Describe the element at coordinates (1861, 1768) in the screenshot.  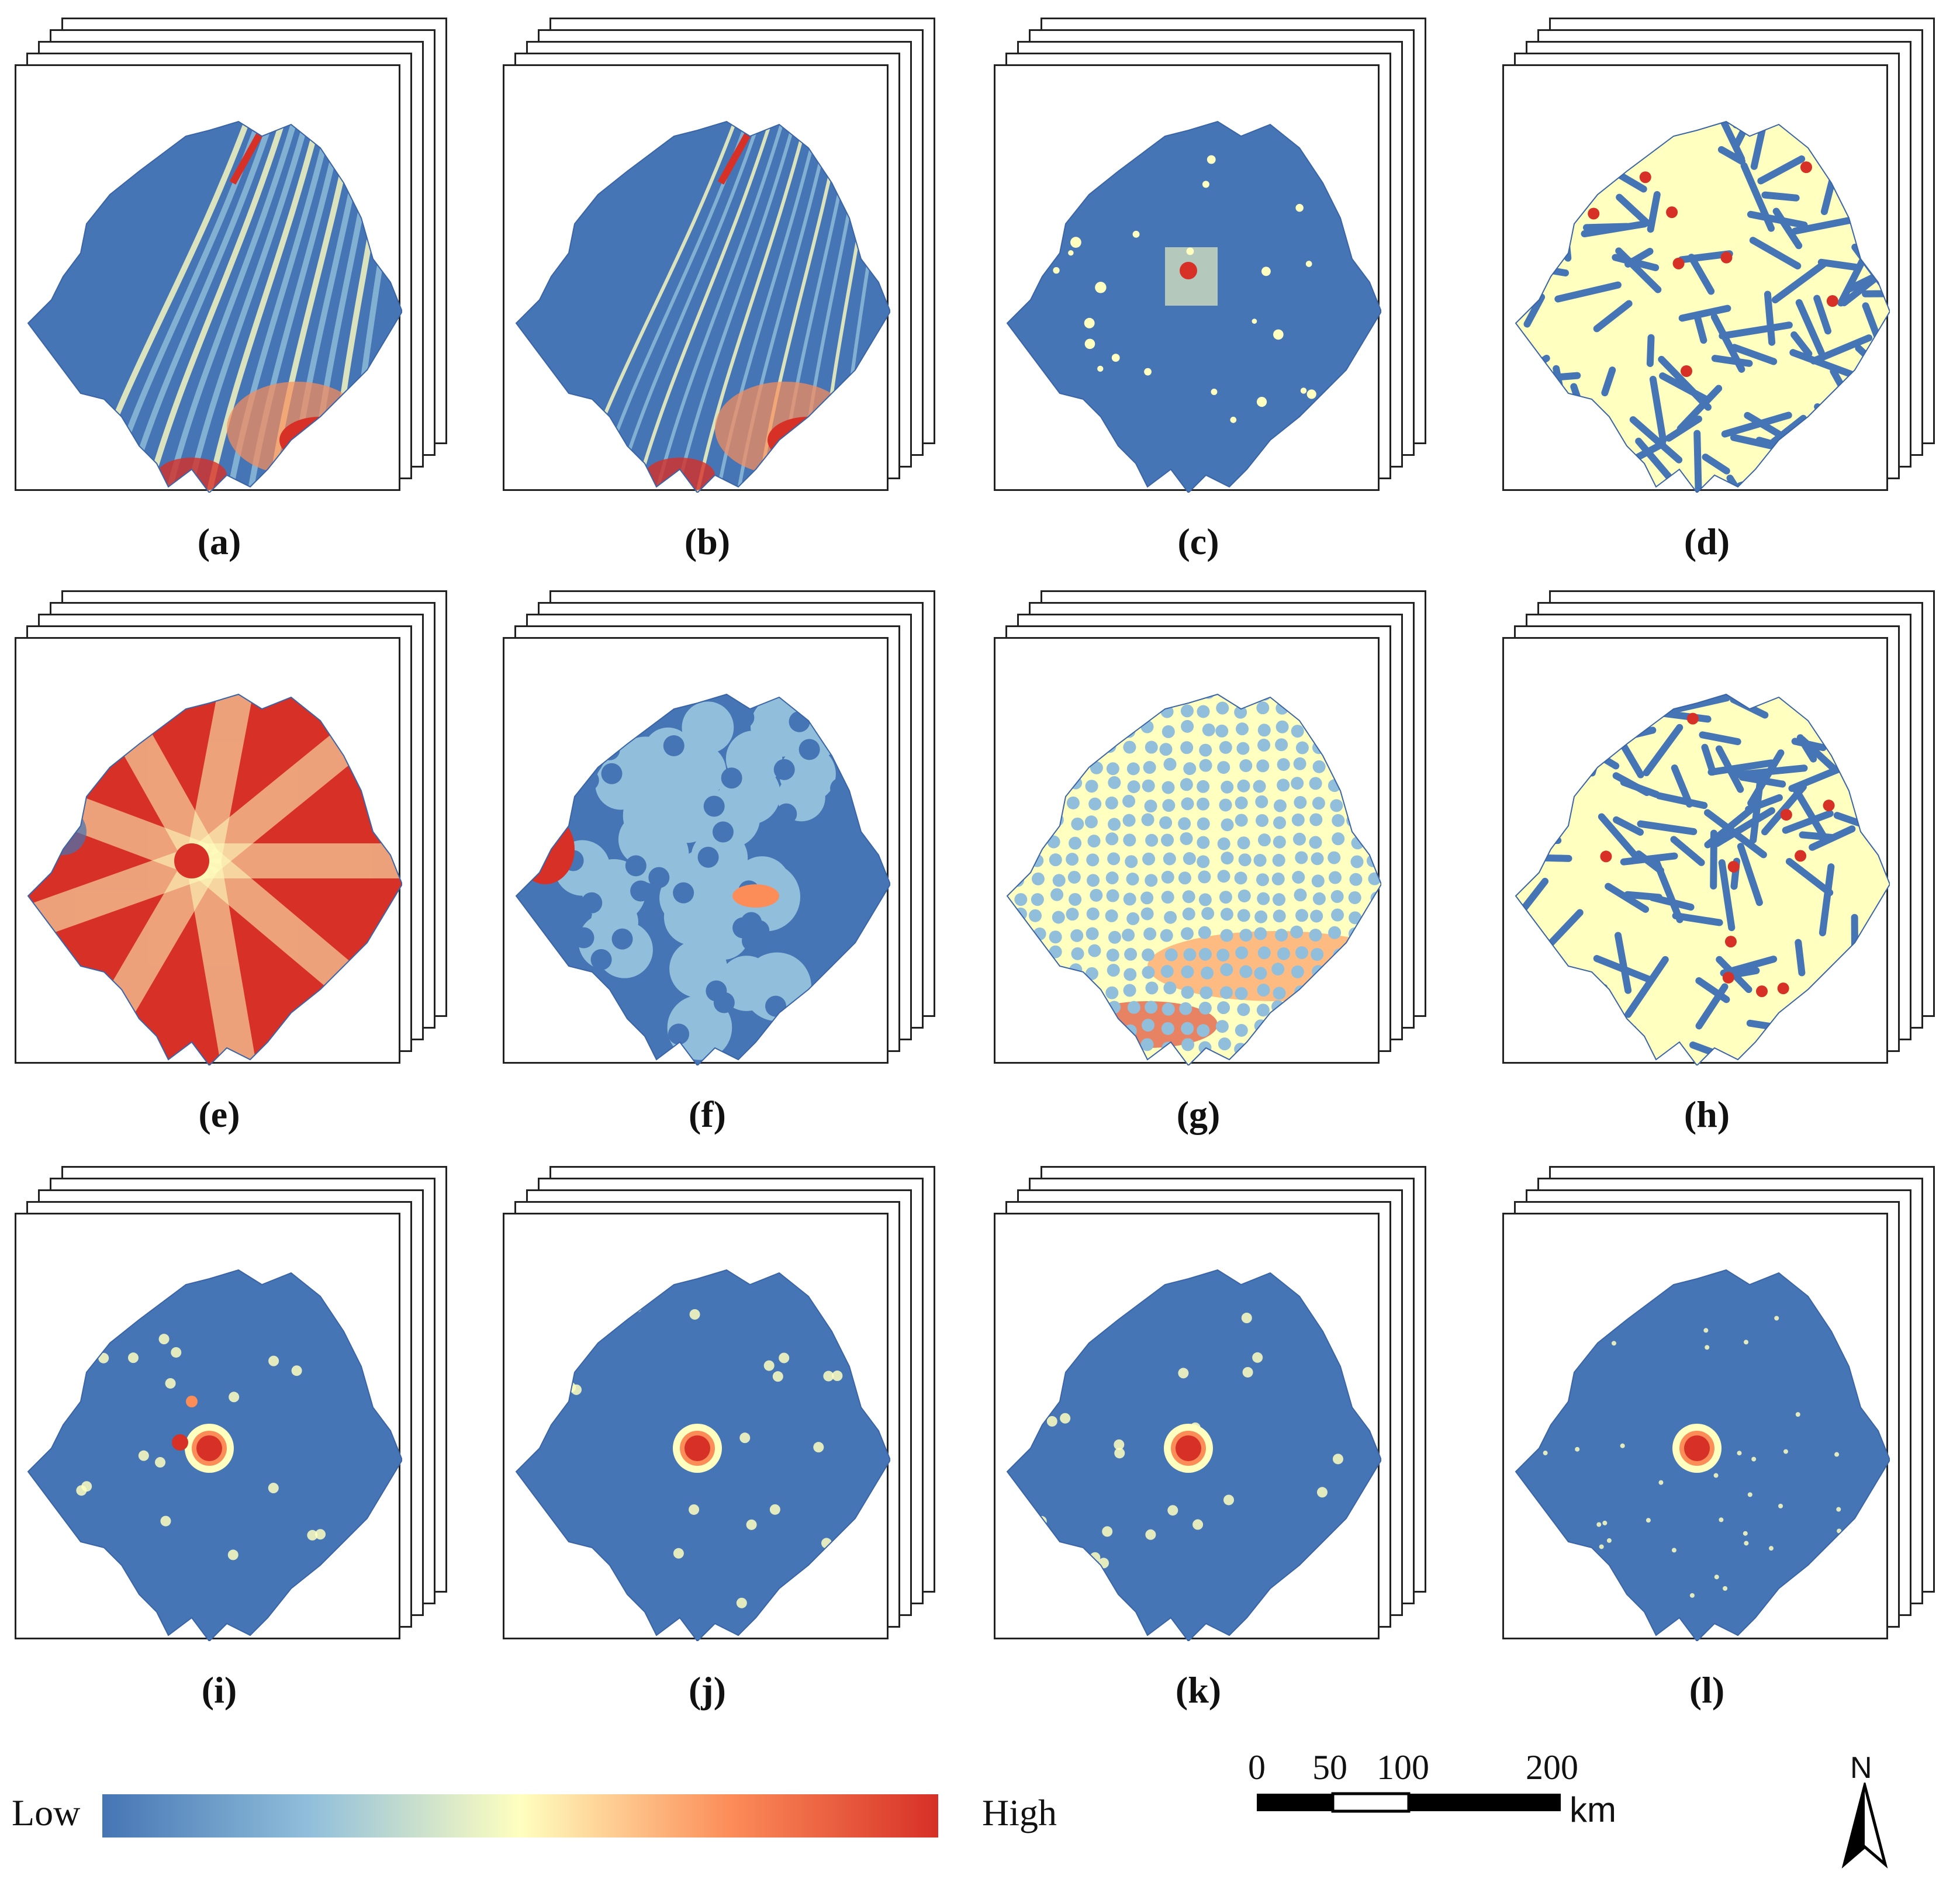
I see `north-label: N` at that location.